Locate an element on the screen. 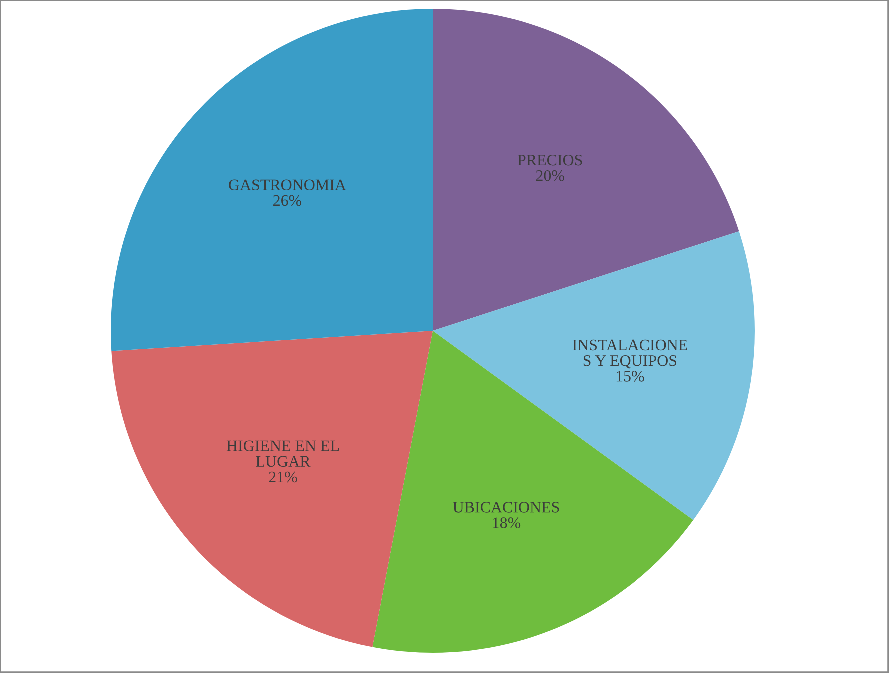 The width and height of the screenshot is (889, 673). slice-label: PRECIOS is located at coordinates (550, 160).